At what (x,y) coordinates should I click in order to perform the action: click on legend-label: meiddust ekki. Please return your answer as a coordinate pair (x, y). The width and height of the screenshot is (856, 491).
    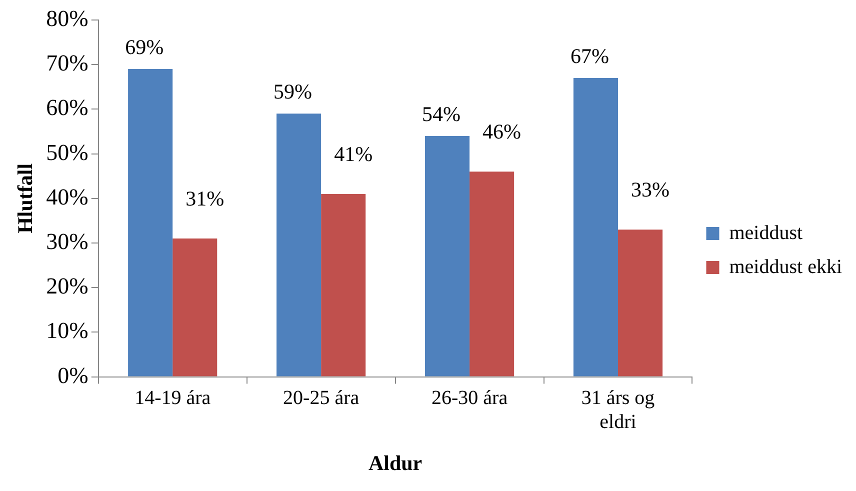
    Looking at the image, I should click on (785, 267).